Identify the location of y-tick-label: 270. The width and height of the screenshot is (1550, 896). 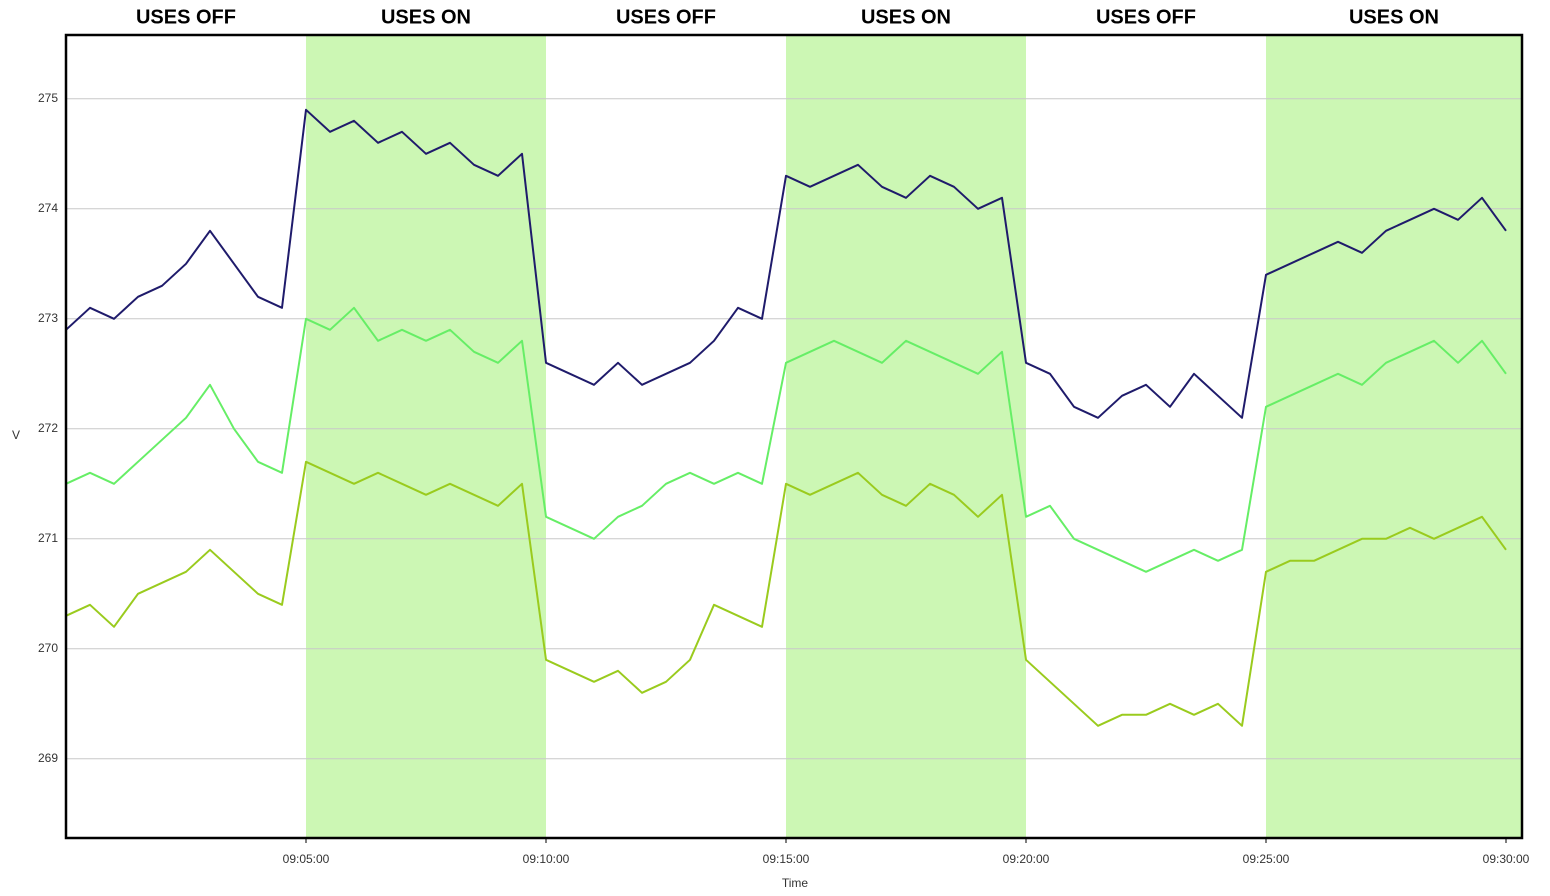
(48, 648).